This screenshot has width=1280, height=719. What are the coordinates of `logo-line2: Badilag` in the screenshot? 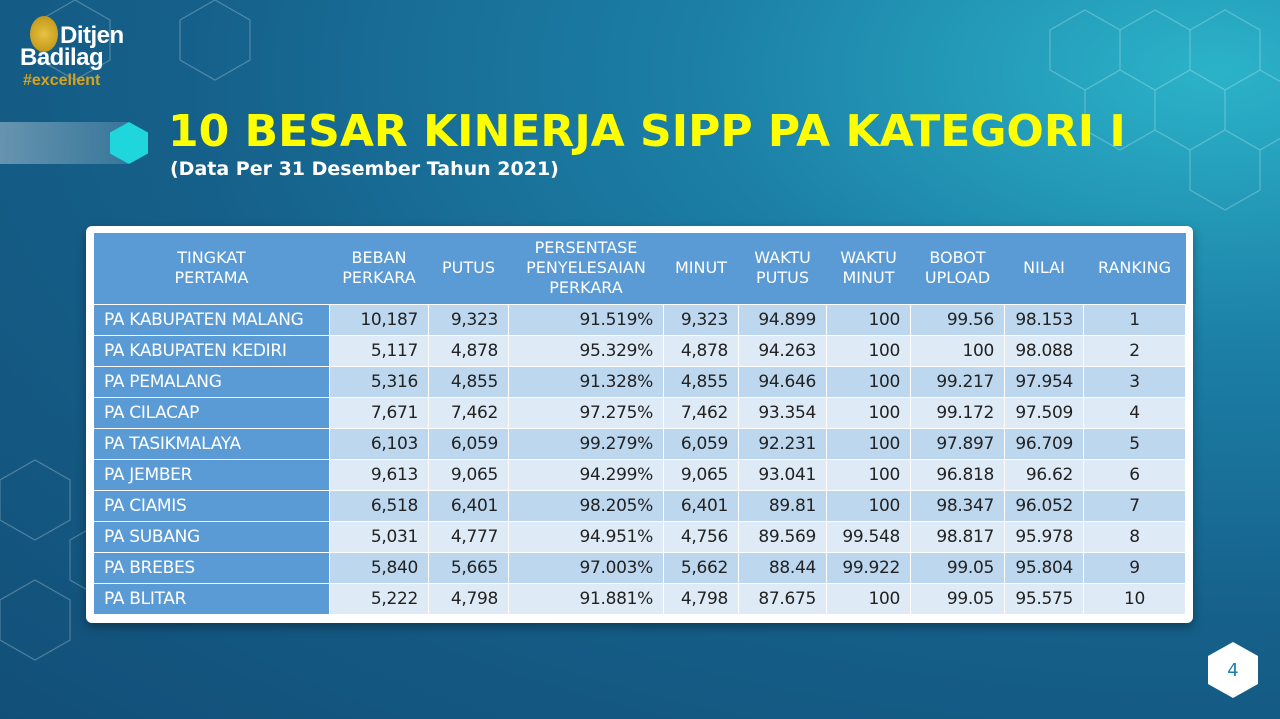 It's located at (62, 57).